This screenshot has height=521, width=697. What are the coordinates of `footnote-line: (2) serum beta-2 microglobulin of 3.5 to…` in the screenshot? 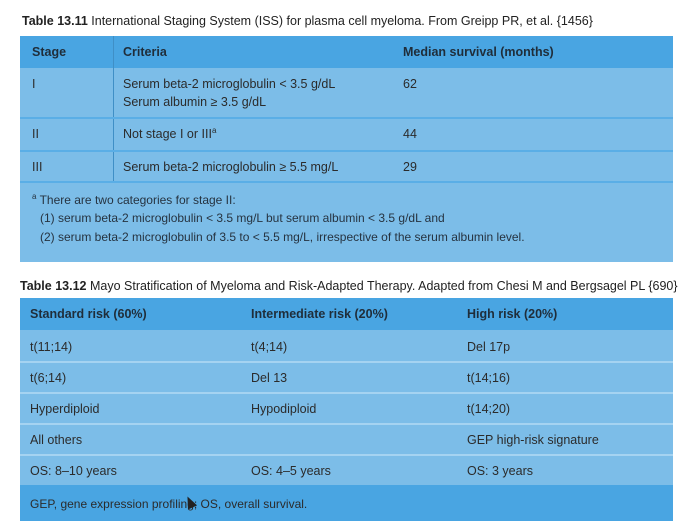 It's located at (282, 237).